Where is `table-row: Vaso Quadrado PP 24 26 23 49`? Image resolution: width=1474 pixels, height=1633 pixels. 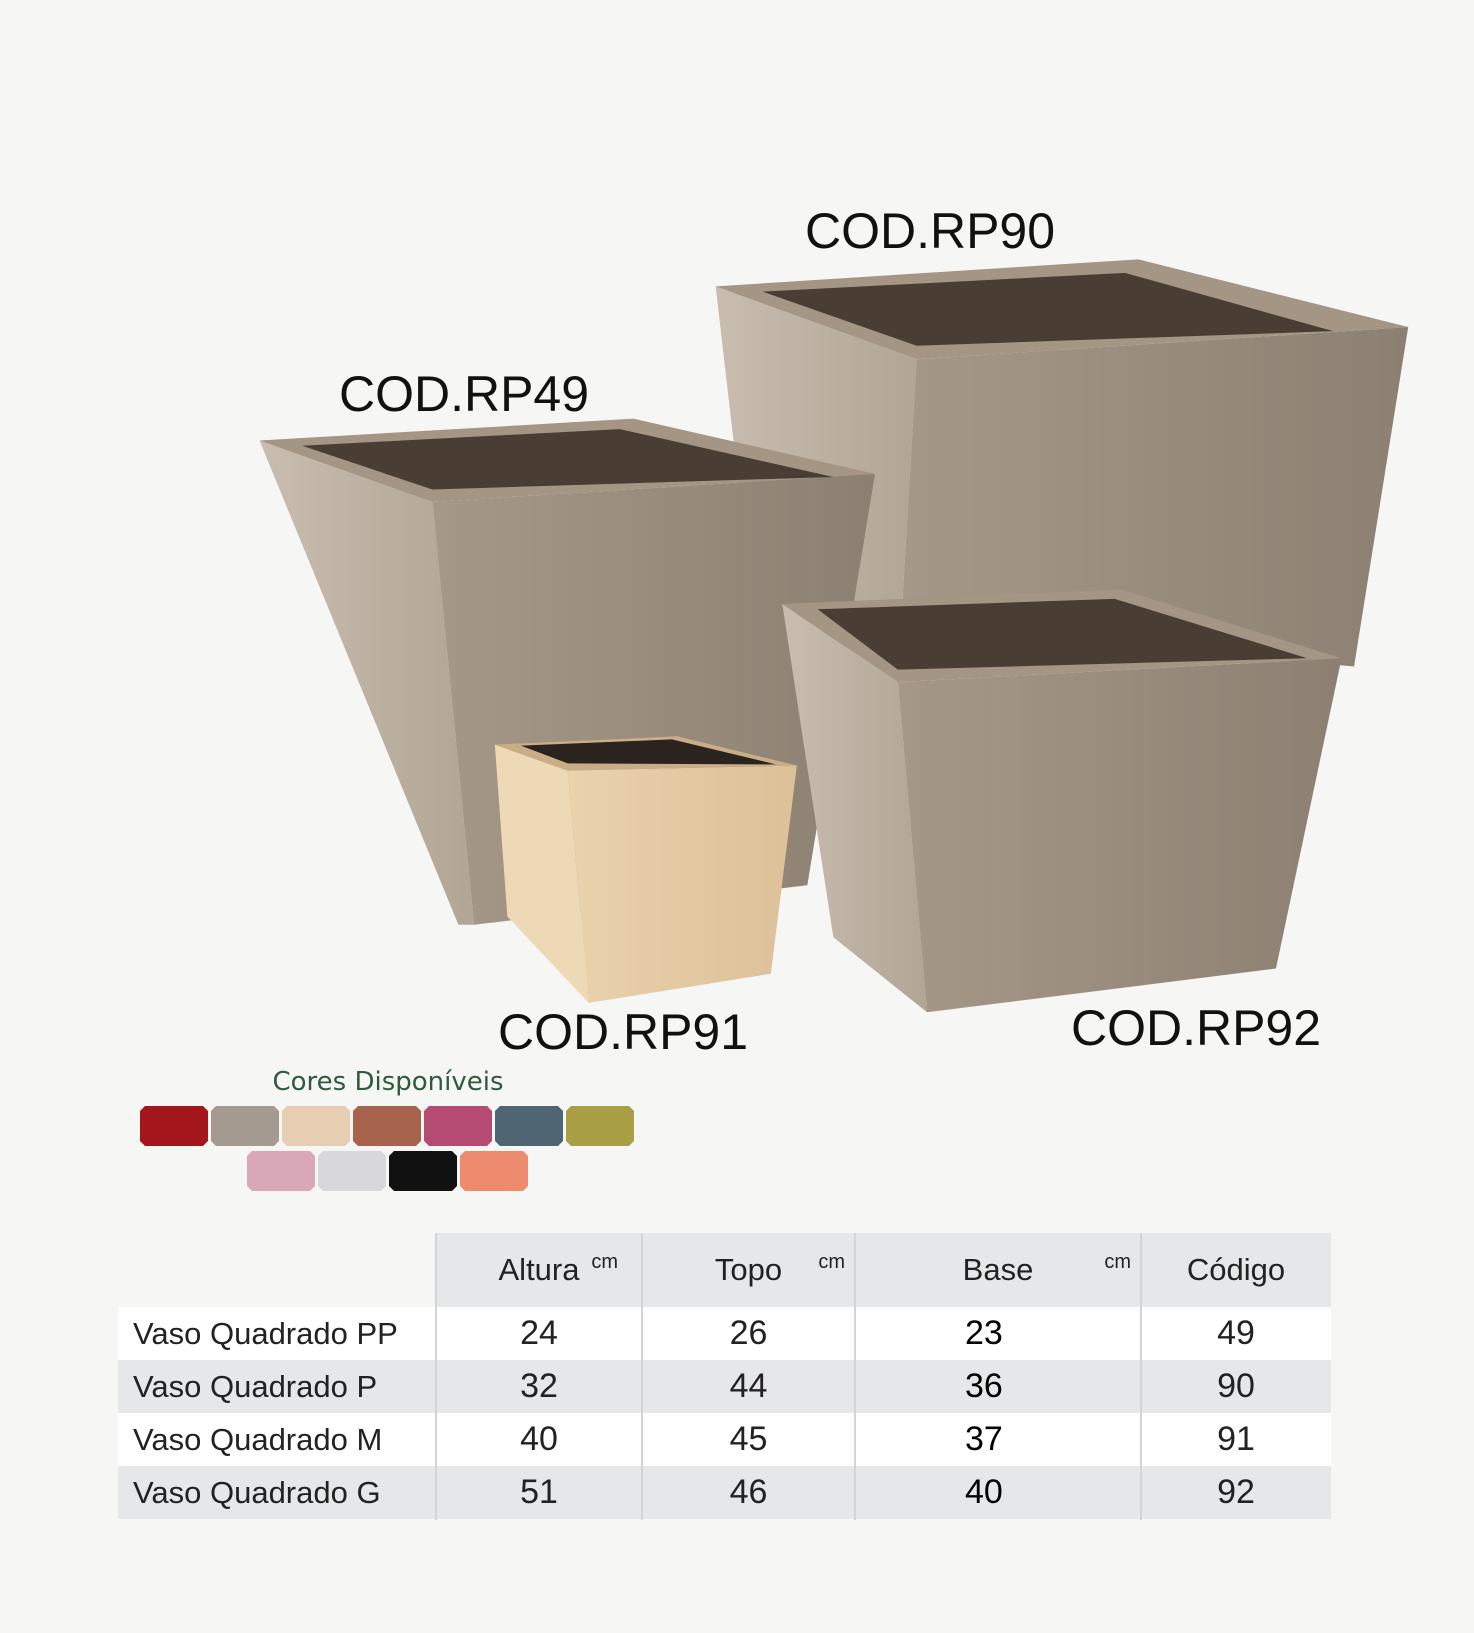
table-row: Vaso Quadrado PP 24 26 23 49 is located at coordinates (724, 1333).